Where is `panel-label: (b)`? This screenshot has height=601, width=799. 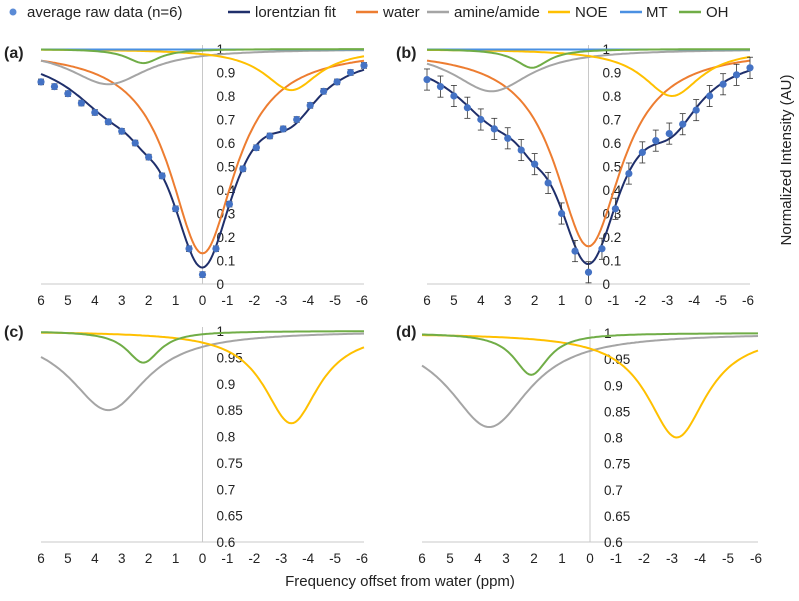 panel-label: (b) is located at coordinates (406, 53).